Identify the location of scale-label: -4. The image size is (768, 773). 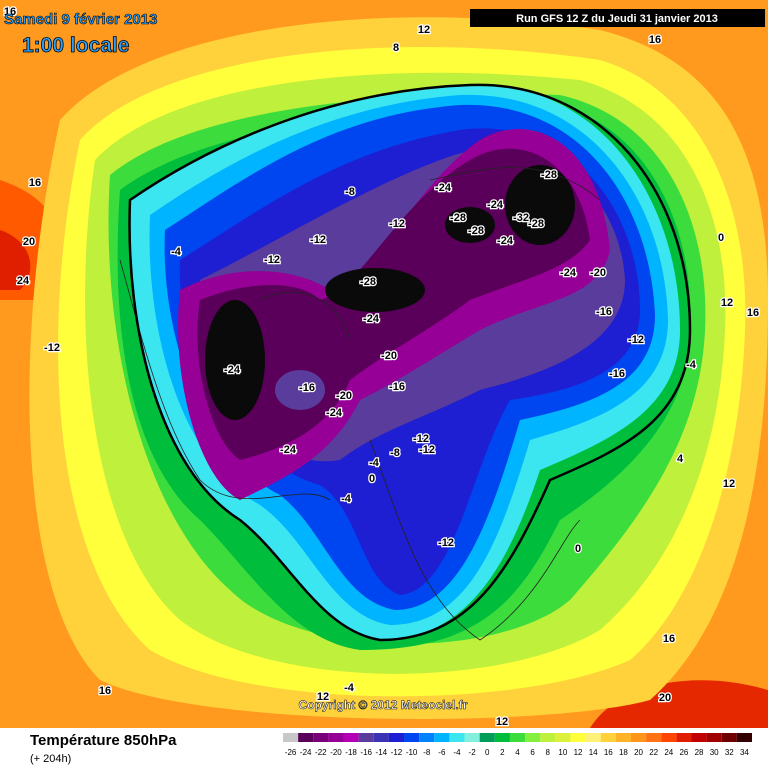
(457, 752).